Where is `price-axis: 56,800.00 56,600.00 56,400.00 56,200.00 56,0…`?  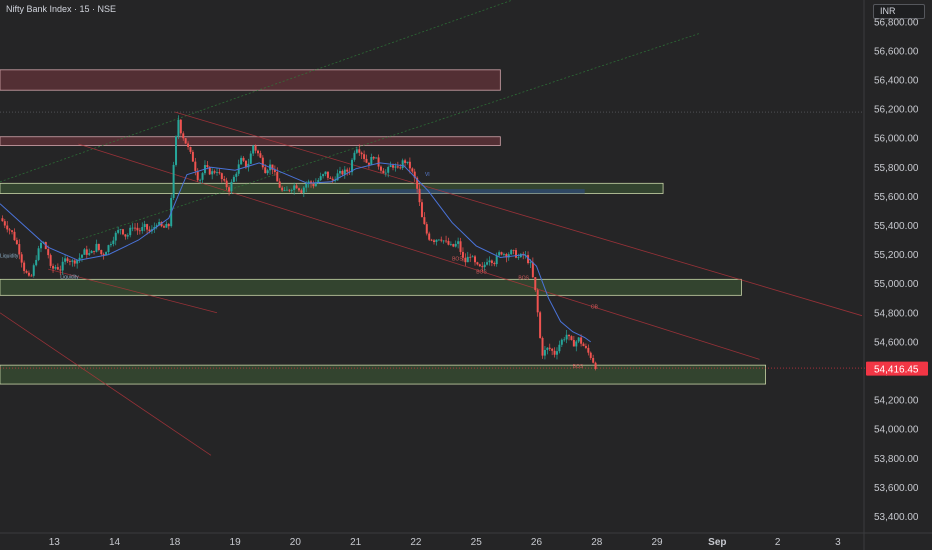
price-axis: 56,800.00 56,600.00 56,400.00 56,200.00 56,0… is located at coordinates (896, 270).